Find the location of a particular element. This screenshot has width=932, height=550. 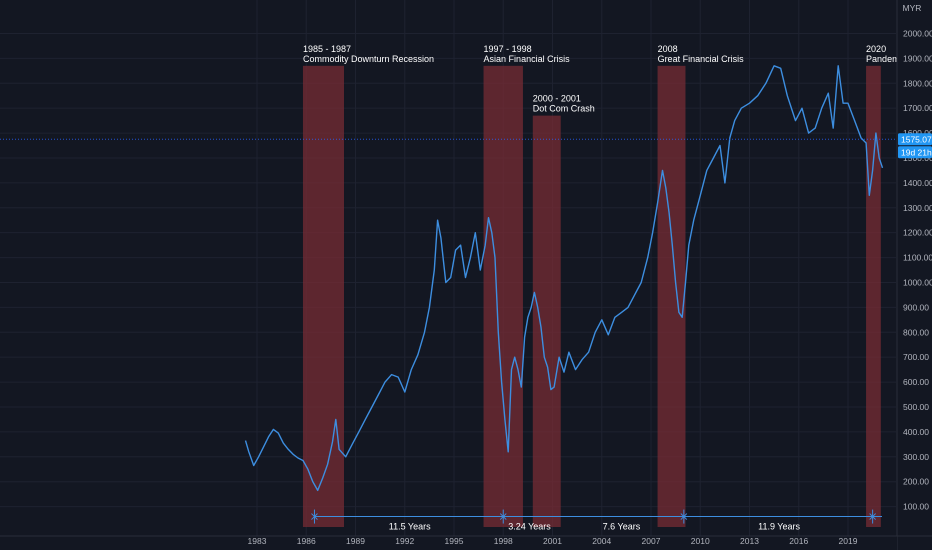

crisis-year-label: 2020 is located at coordinates (876, 49).